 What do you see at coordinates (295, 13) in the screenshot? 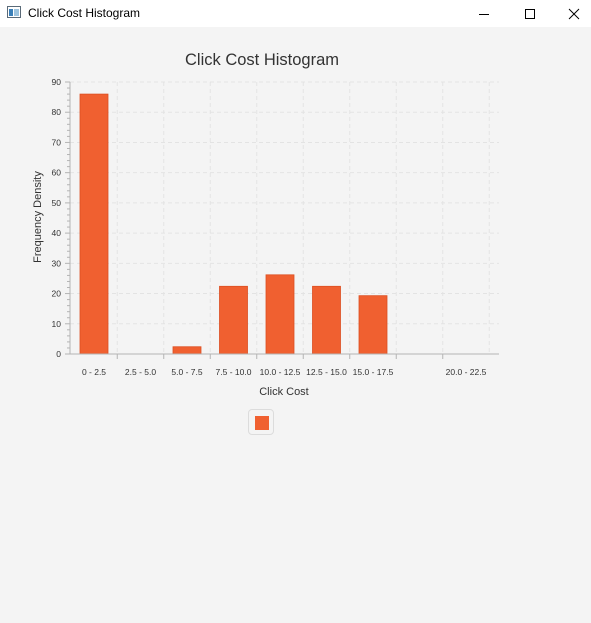
I see `title-bar: Click Cost Histogram` at bounding box center [295, 13].